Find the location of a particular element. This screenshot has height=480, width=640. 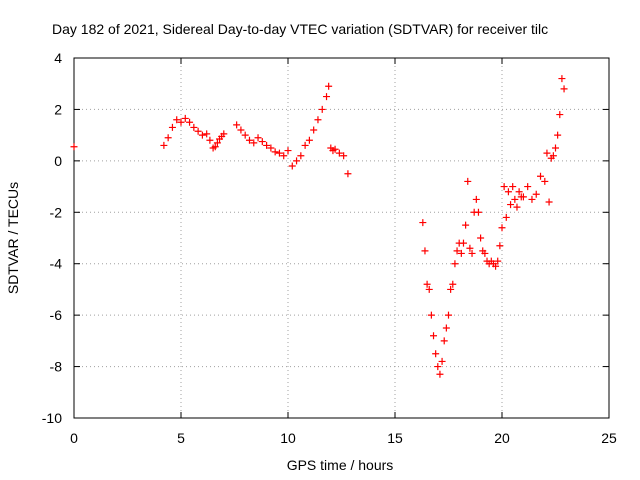

y-tick-label: -8 is located at coordinates (56, 367).